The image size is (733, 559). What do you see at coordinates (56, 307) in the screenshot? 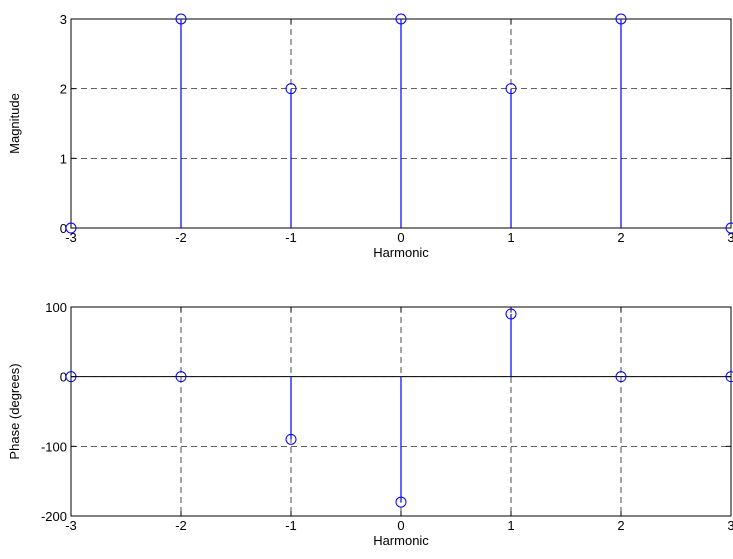
I see `y-tick-label: 100` at bounding box center [56, 307].